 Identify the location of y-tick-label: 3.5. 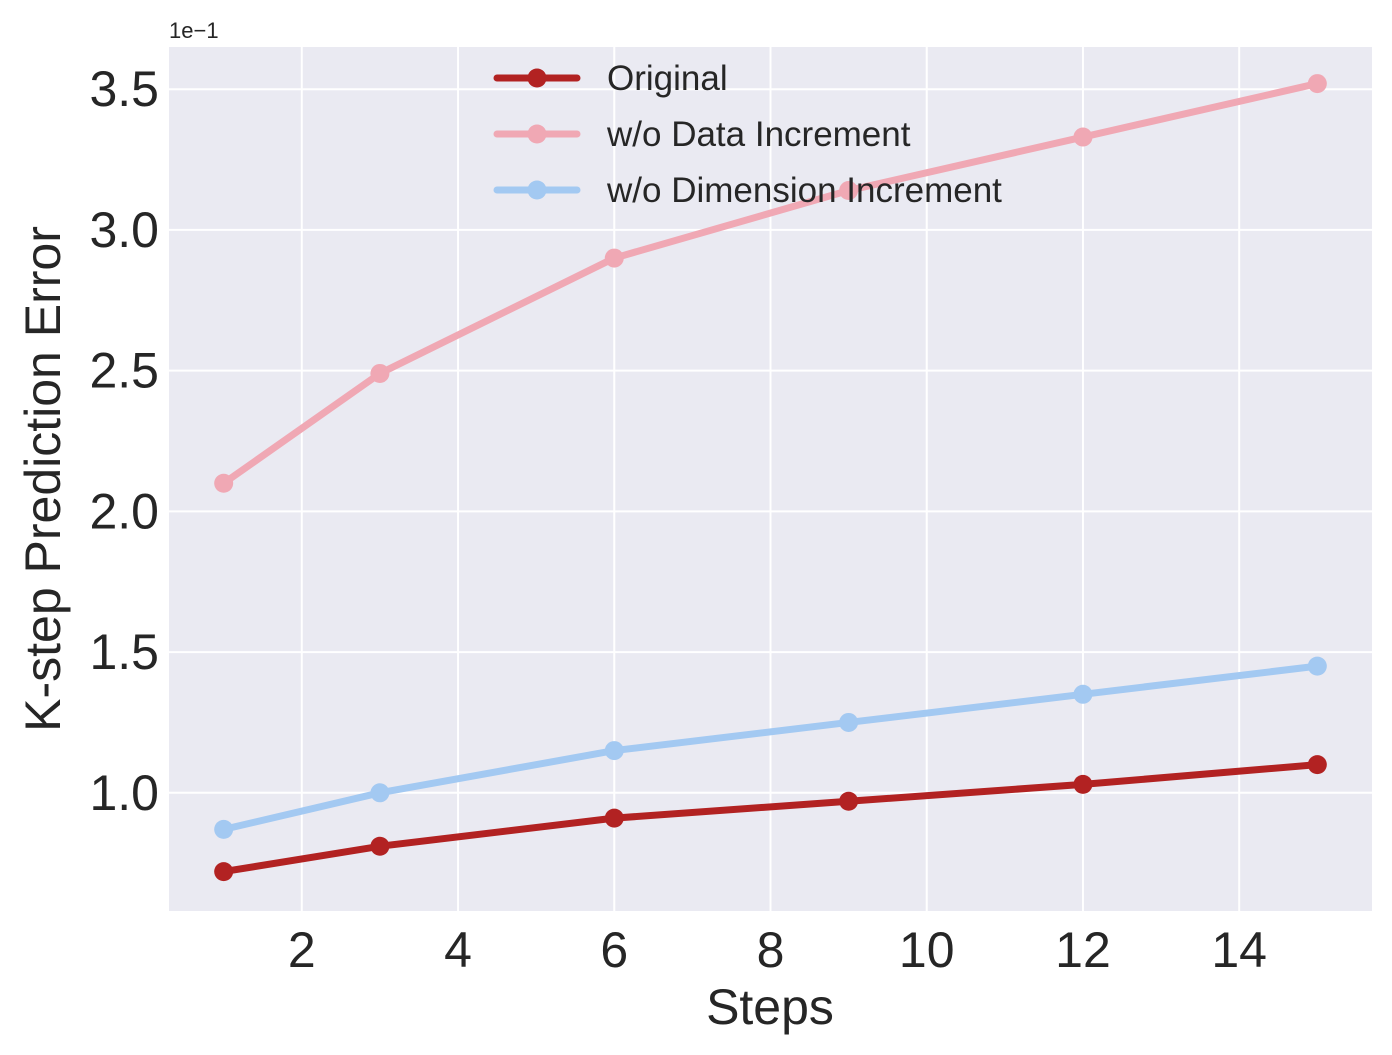
(124, 89).